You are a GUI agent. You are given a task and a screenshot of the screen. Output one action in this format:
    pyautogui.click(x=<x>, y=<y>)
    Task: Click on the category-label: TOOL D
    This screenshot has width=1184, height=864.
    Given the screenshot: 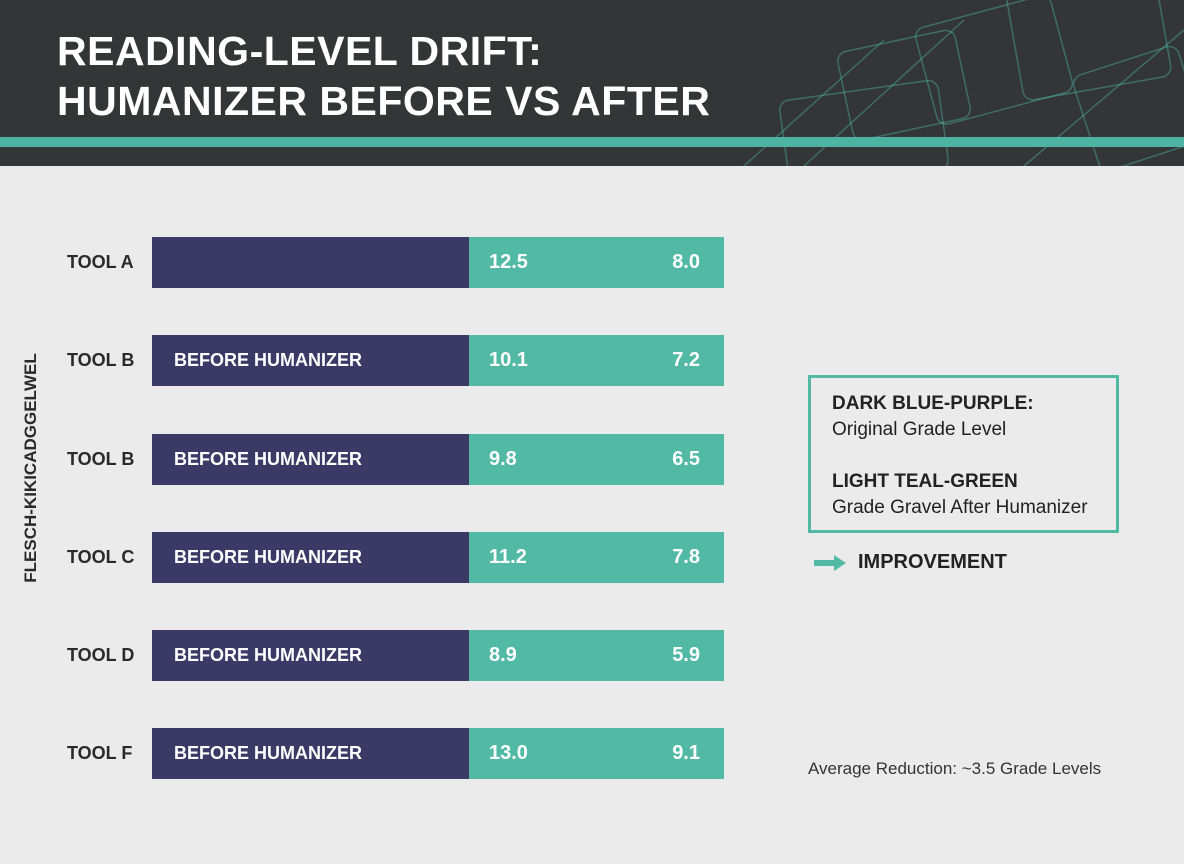 What is the action you would take?
    pyautogui.click(x=101, y=655)
    